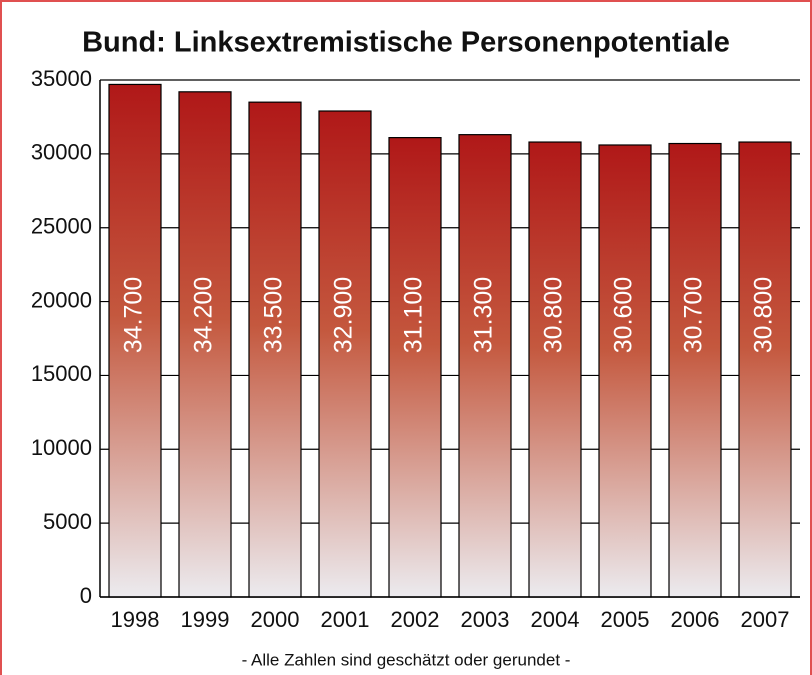  What do you see at coordinates (275, 619) in the screenshot?
I see `x-tick-label: 2000` at bounding box center [275, 619].